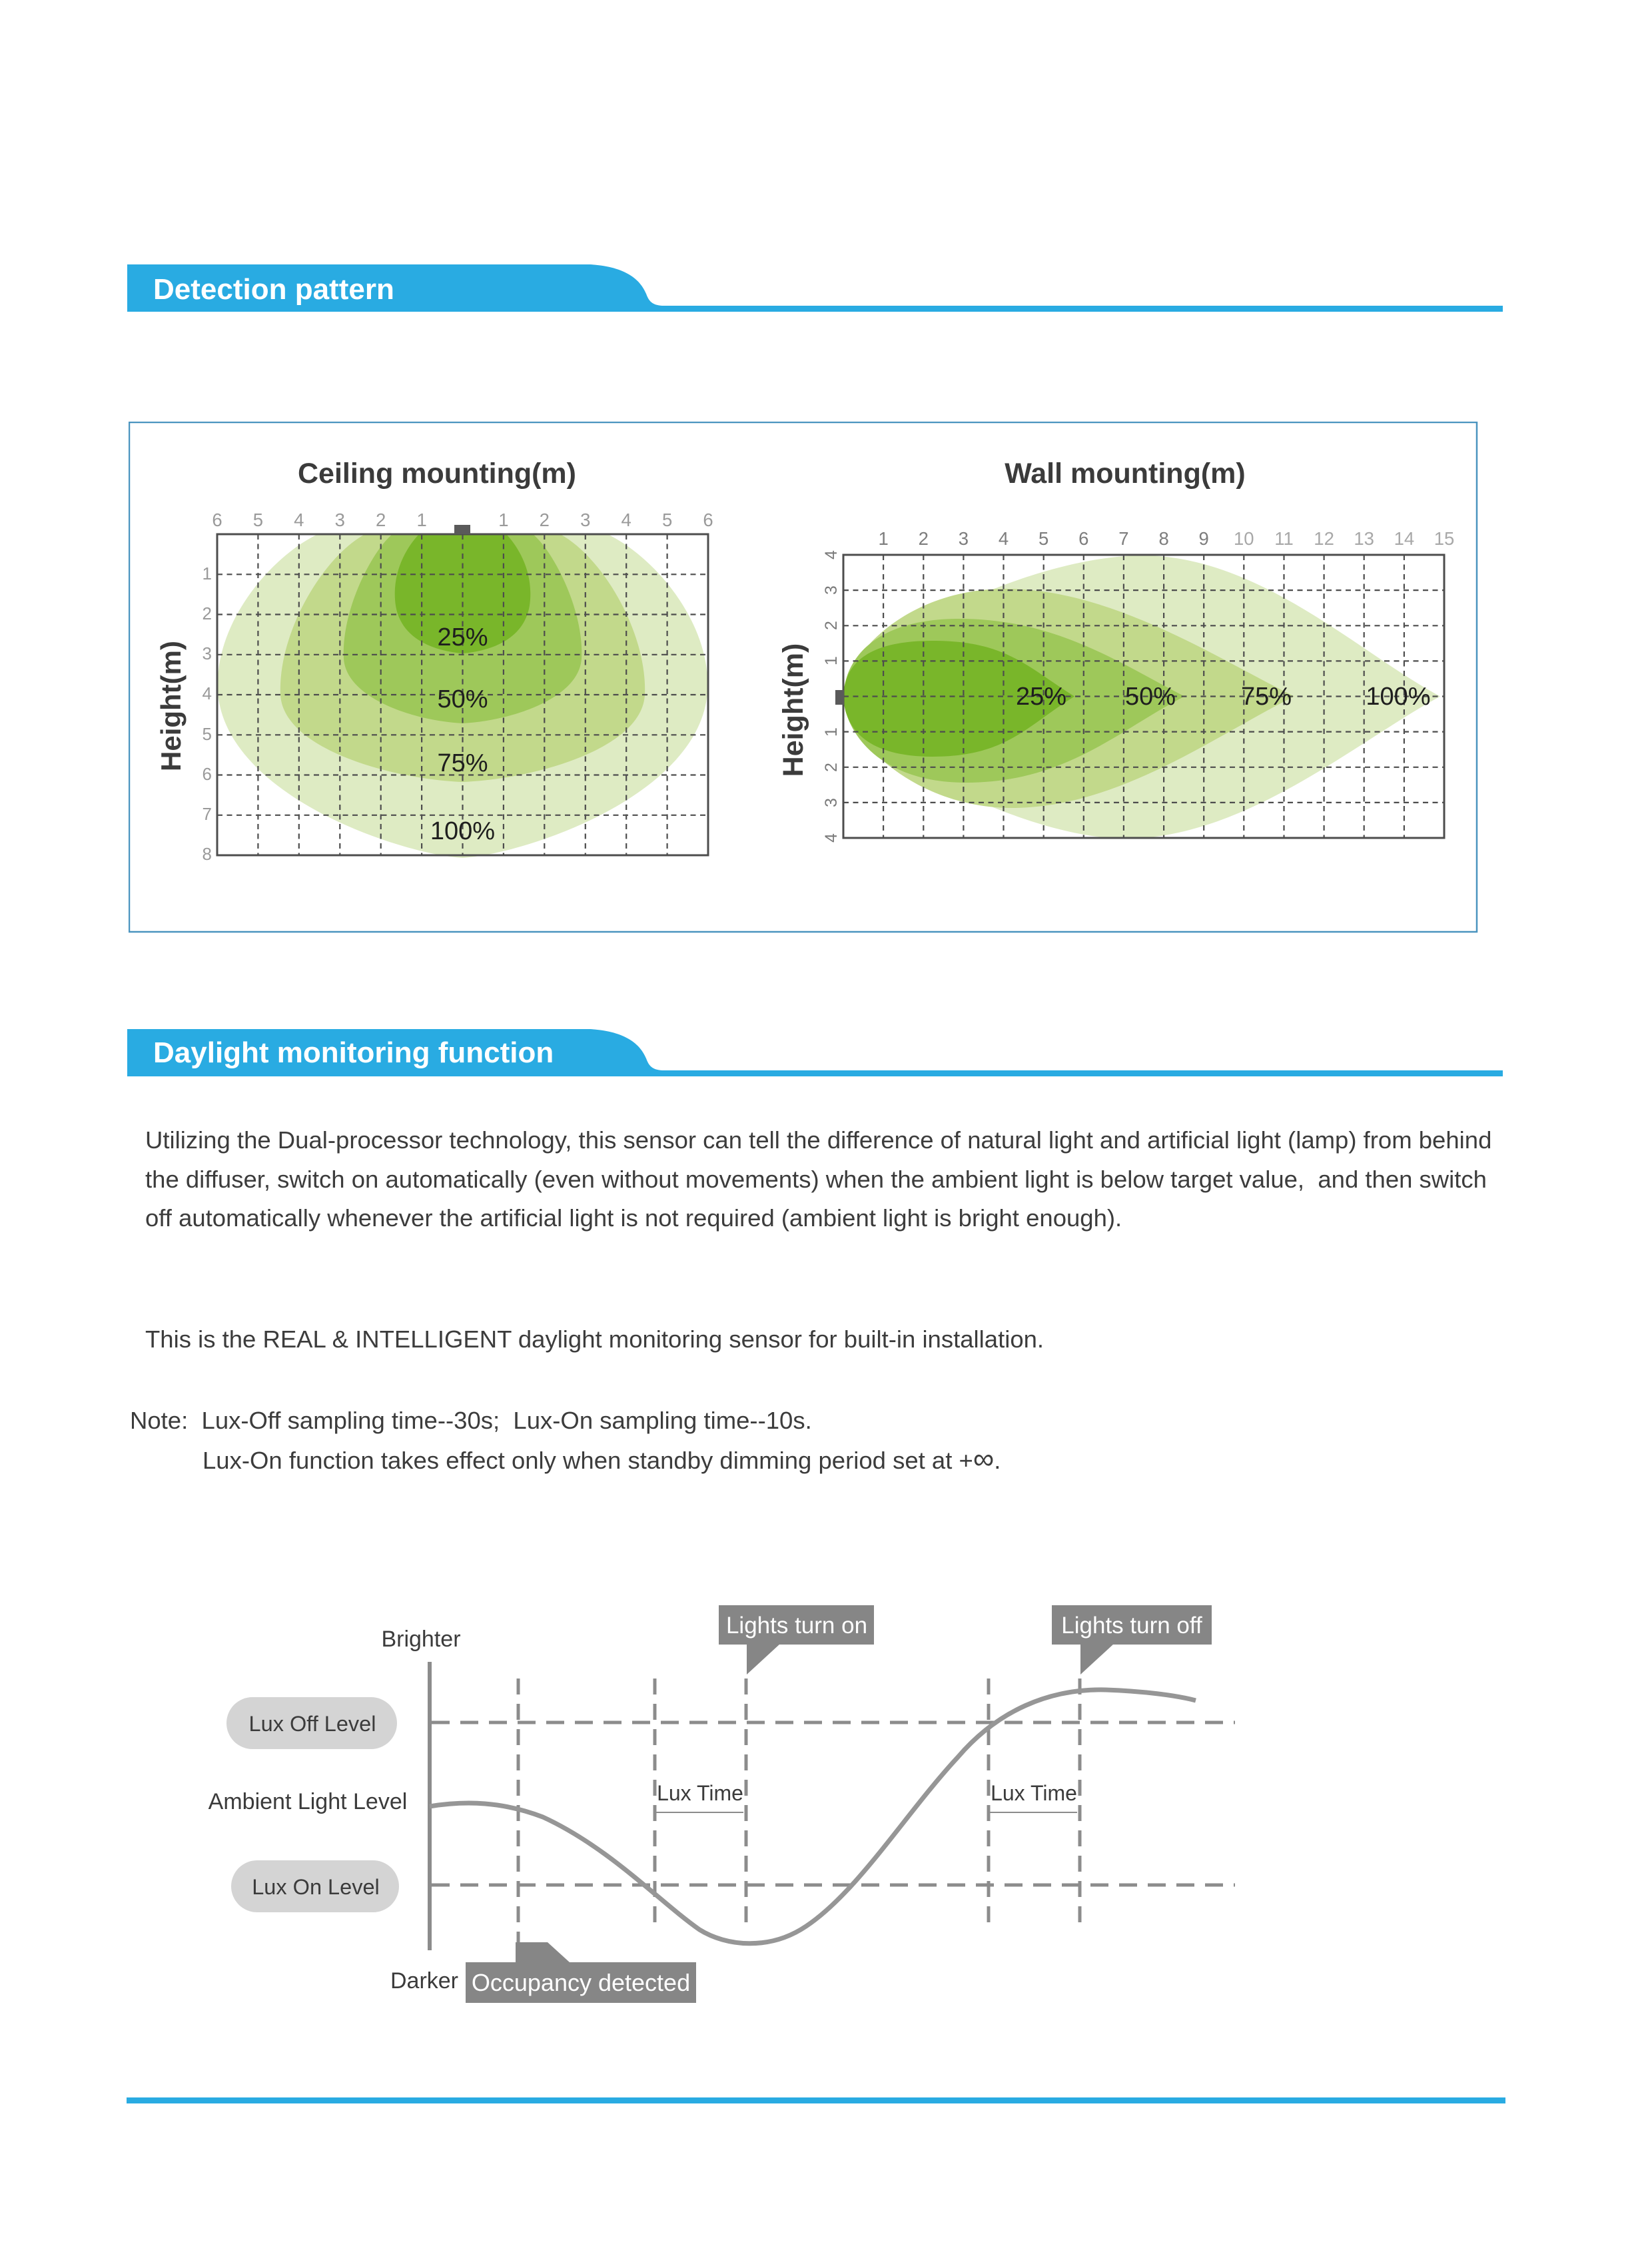  What do you see at coordinates (1284, 538) in the screenshot?
I see `svg-text: 11` at bounding box center [1284, 538].